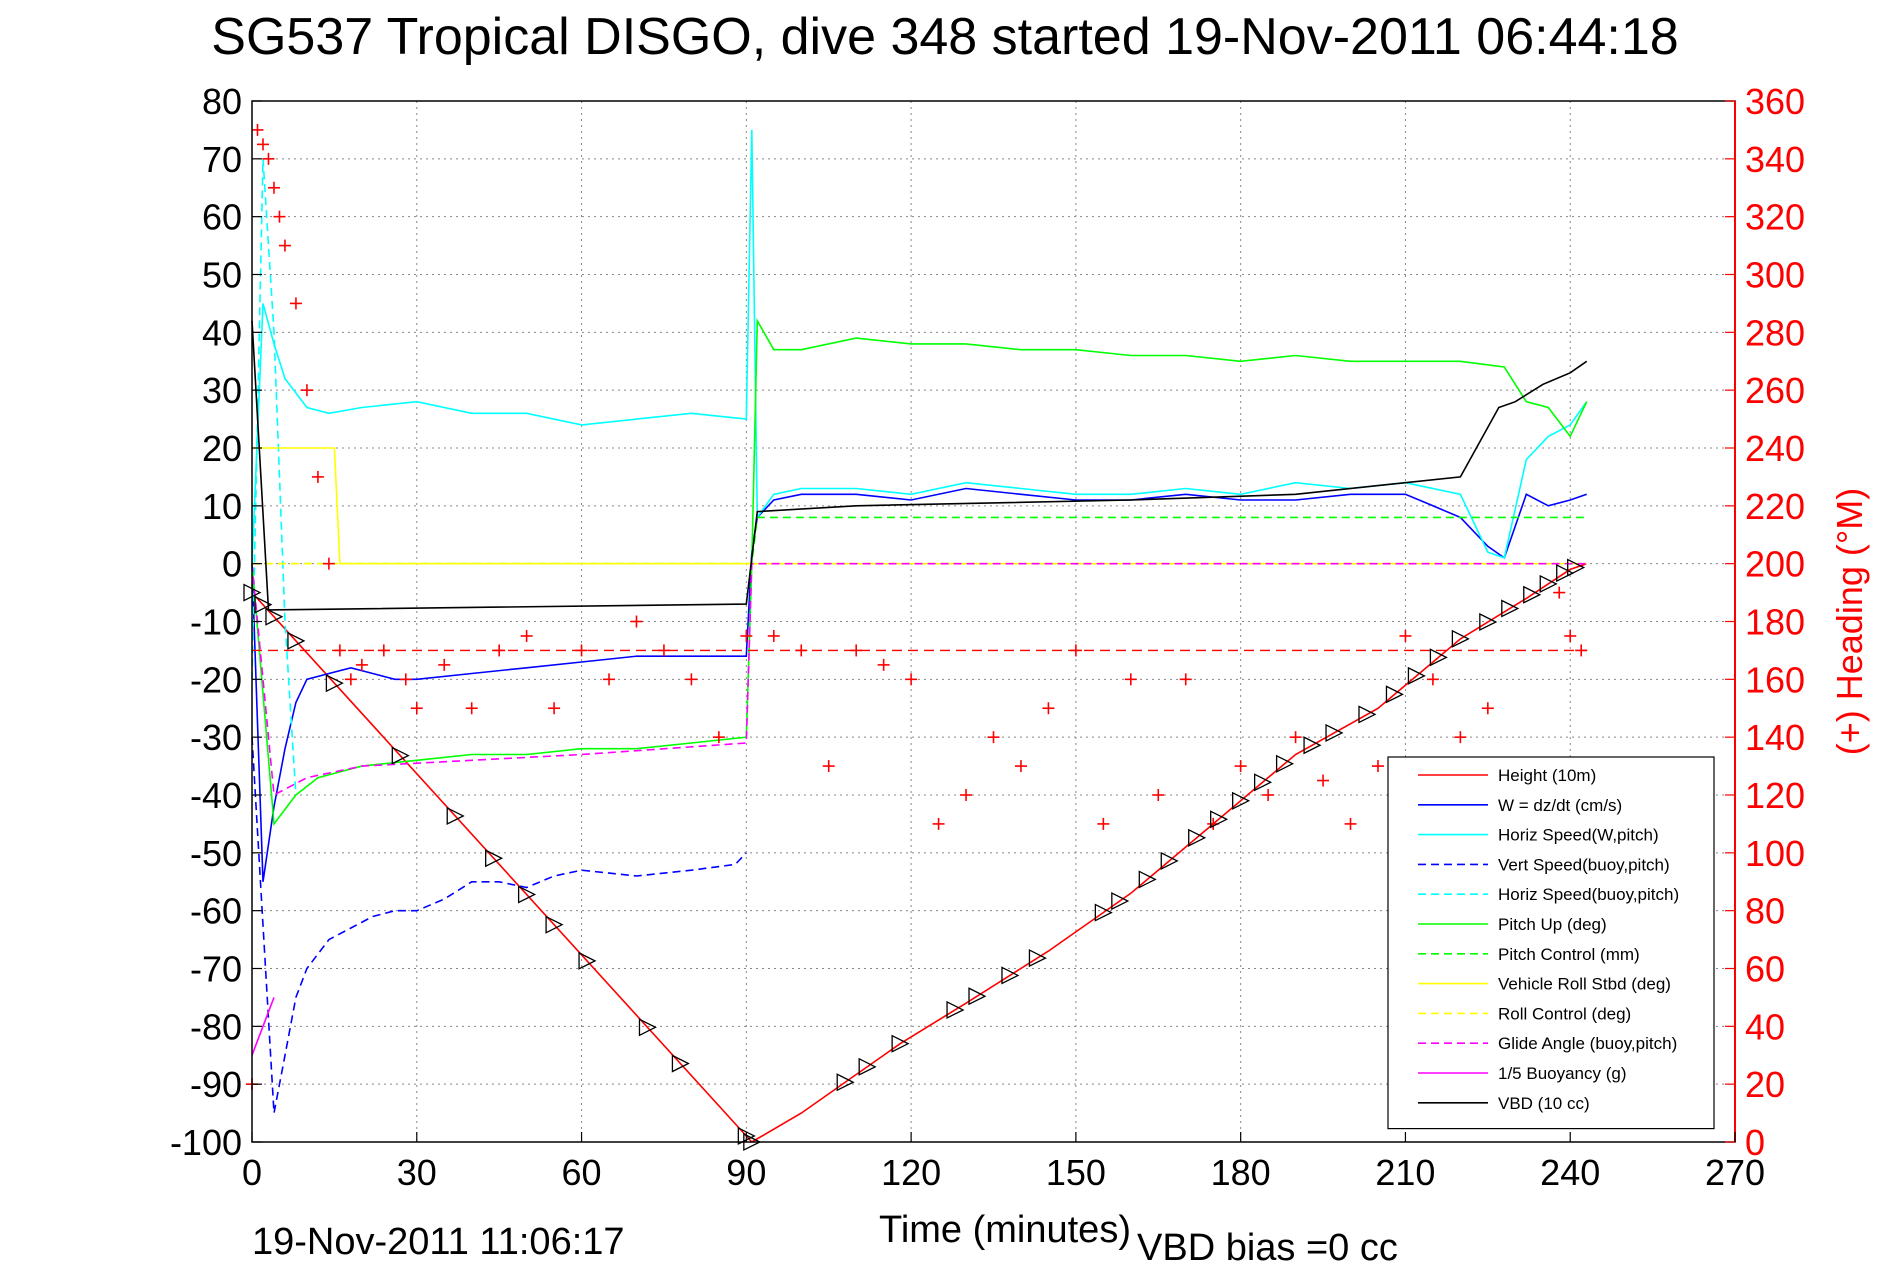 This screenshot has width=1891, height=1267. Describe the element at coordinates (746, 1172) in the screenshot. I see `tick-label-x: 90` at that location.